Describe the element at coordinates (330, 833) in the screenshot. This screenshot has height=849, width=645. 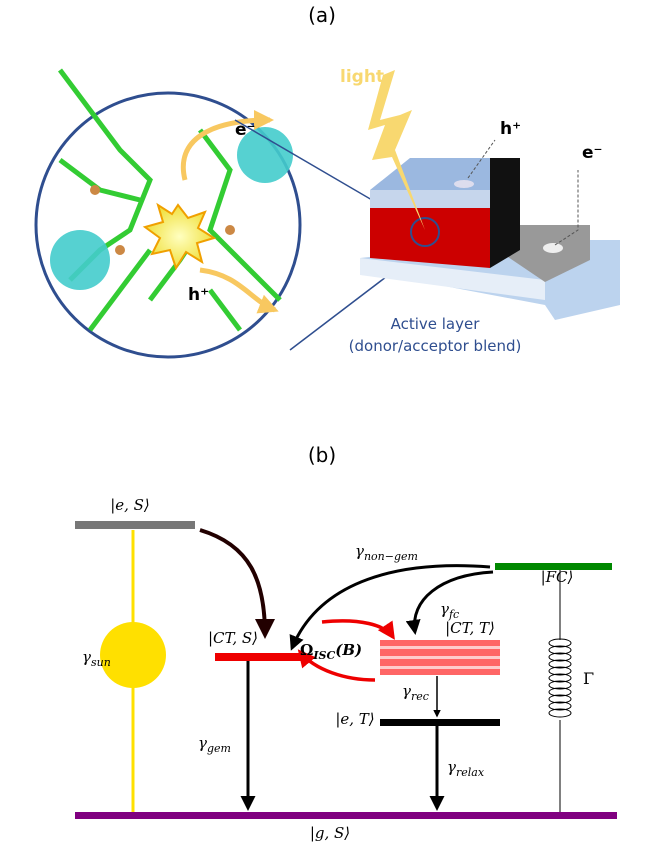
I see `state-label: |g, S⟩` at that location.